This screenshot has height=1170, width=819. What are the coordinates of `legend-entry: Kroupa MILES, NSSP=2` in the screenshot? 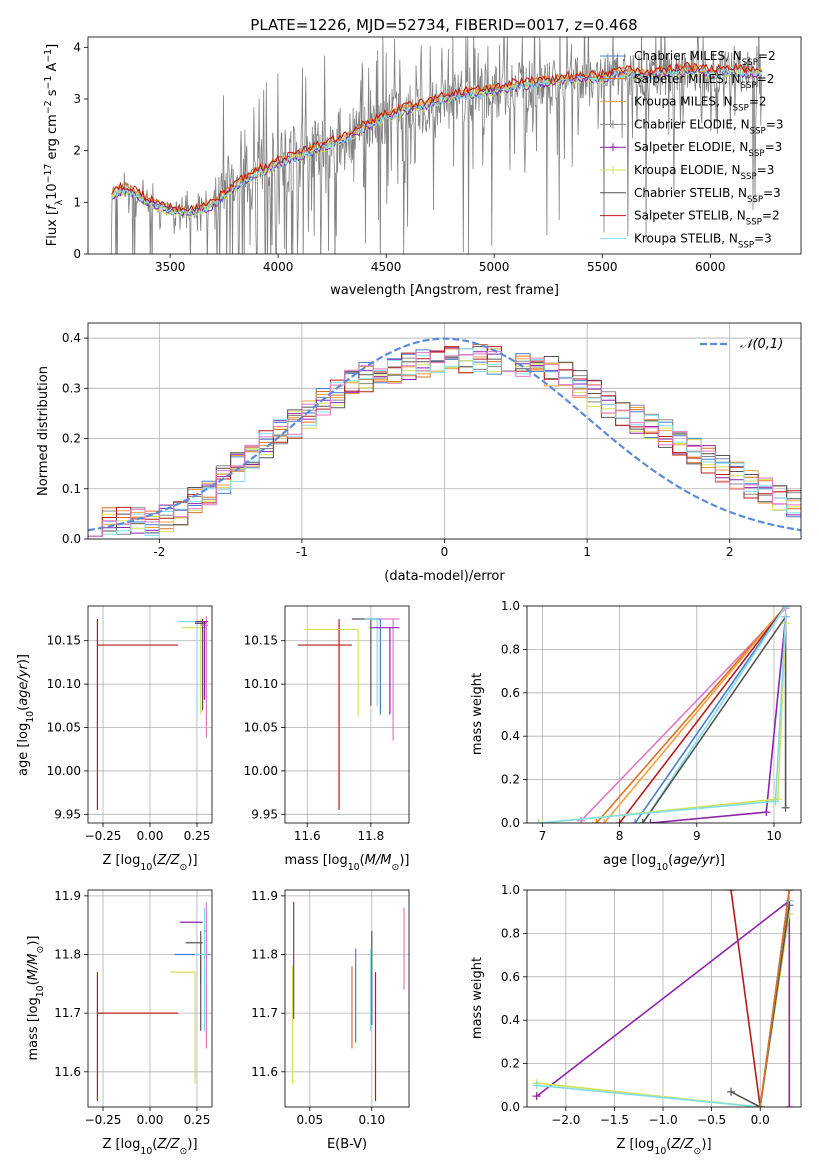 It's located at (700, 104).